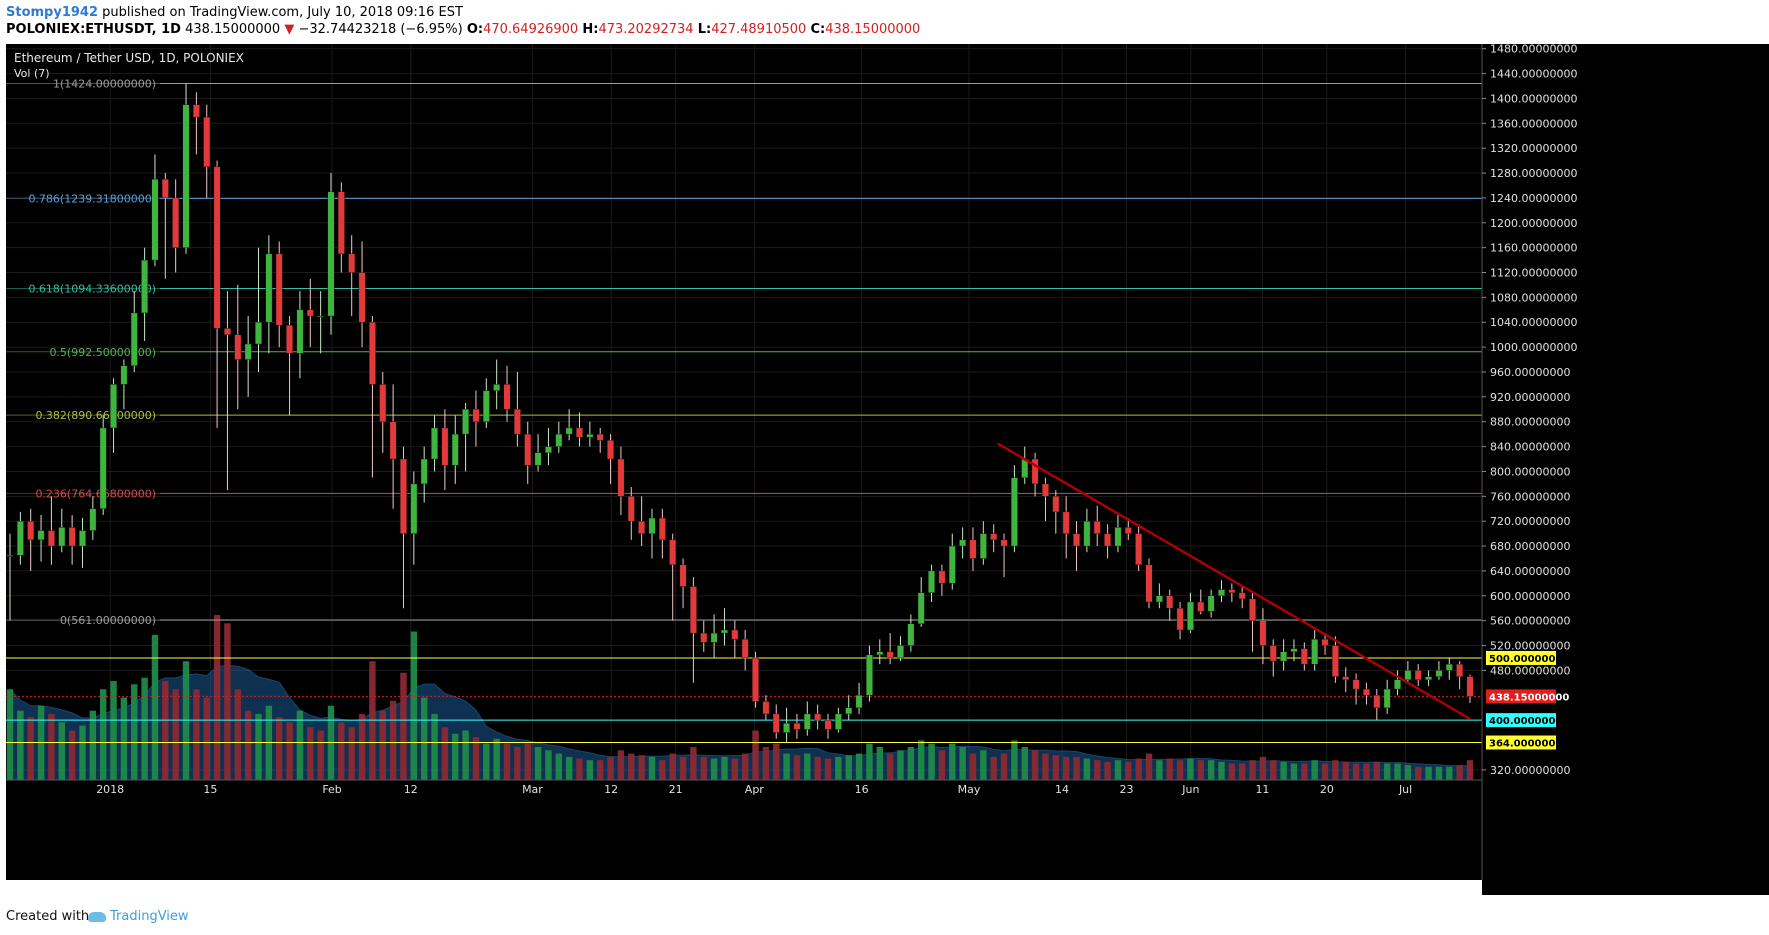 This screenshot has width=1769, height=935. Describe the element at coordinates (531, 29) in the screenshot. I see `open-value: 470.64926900` at that location.